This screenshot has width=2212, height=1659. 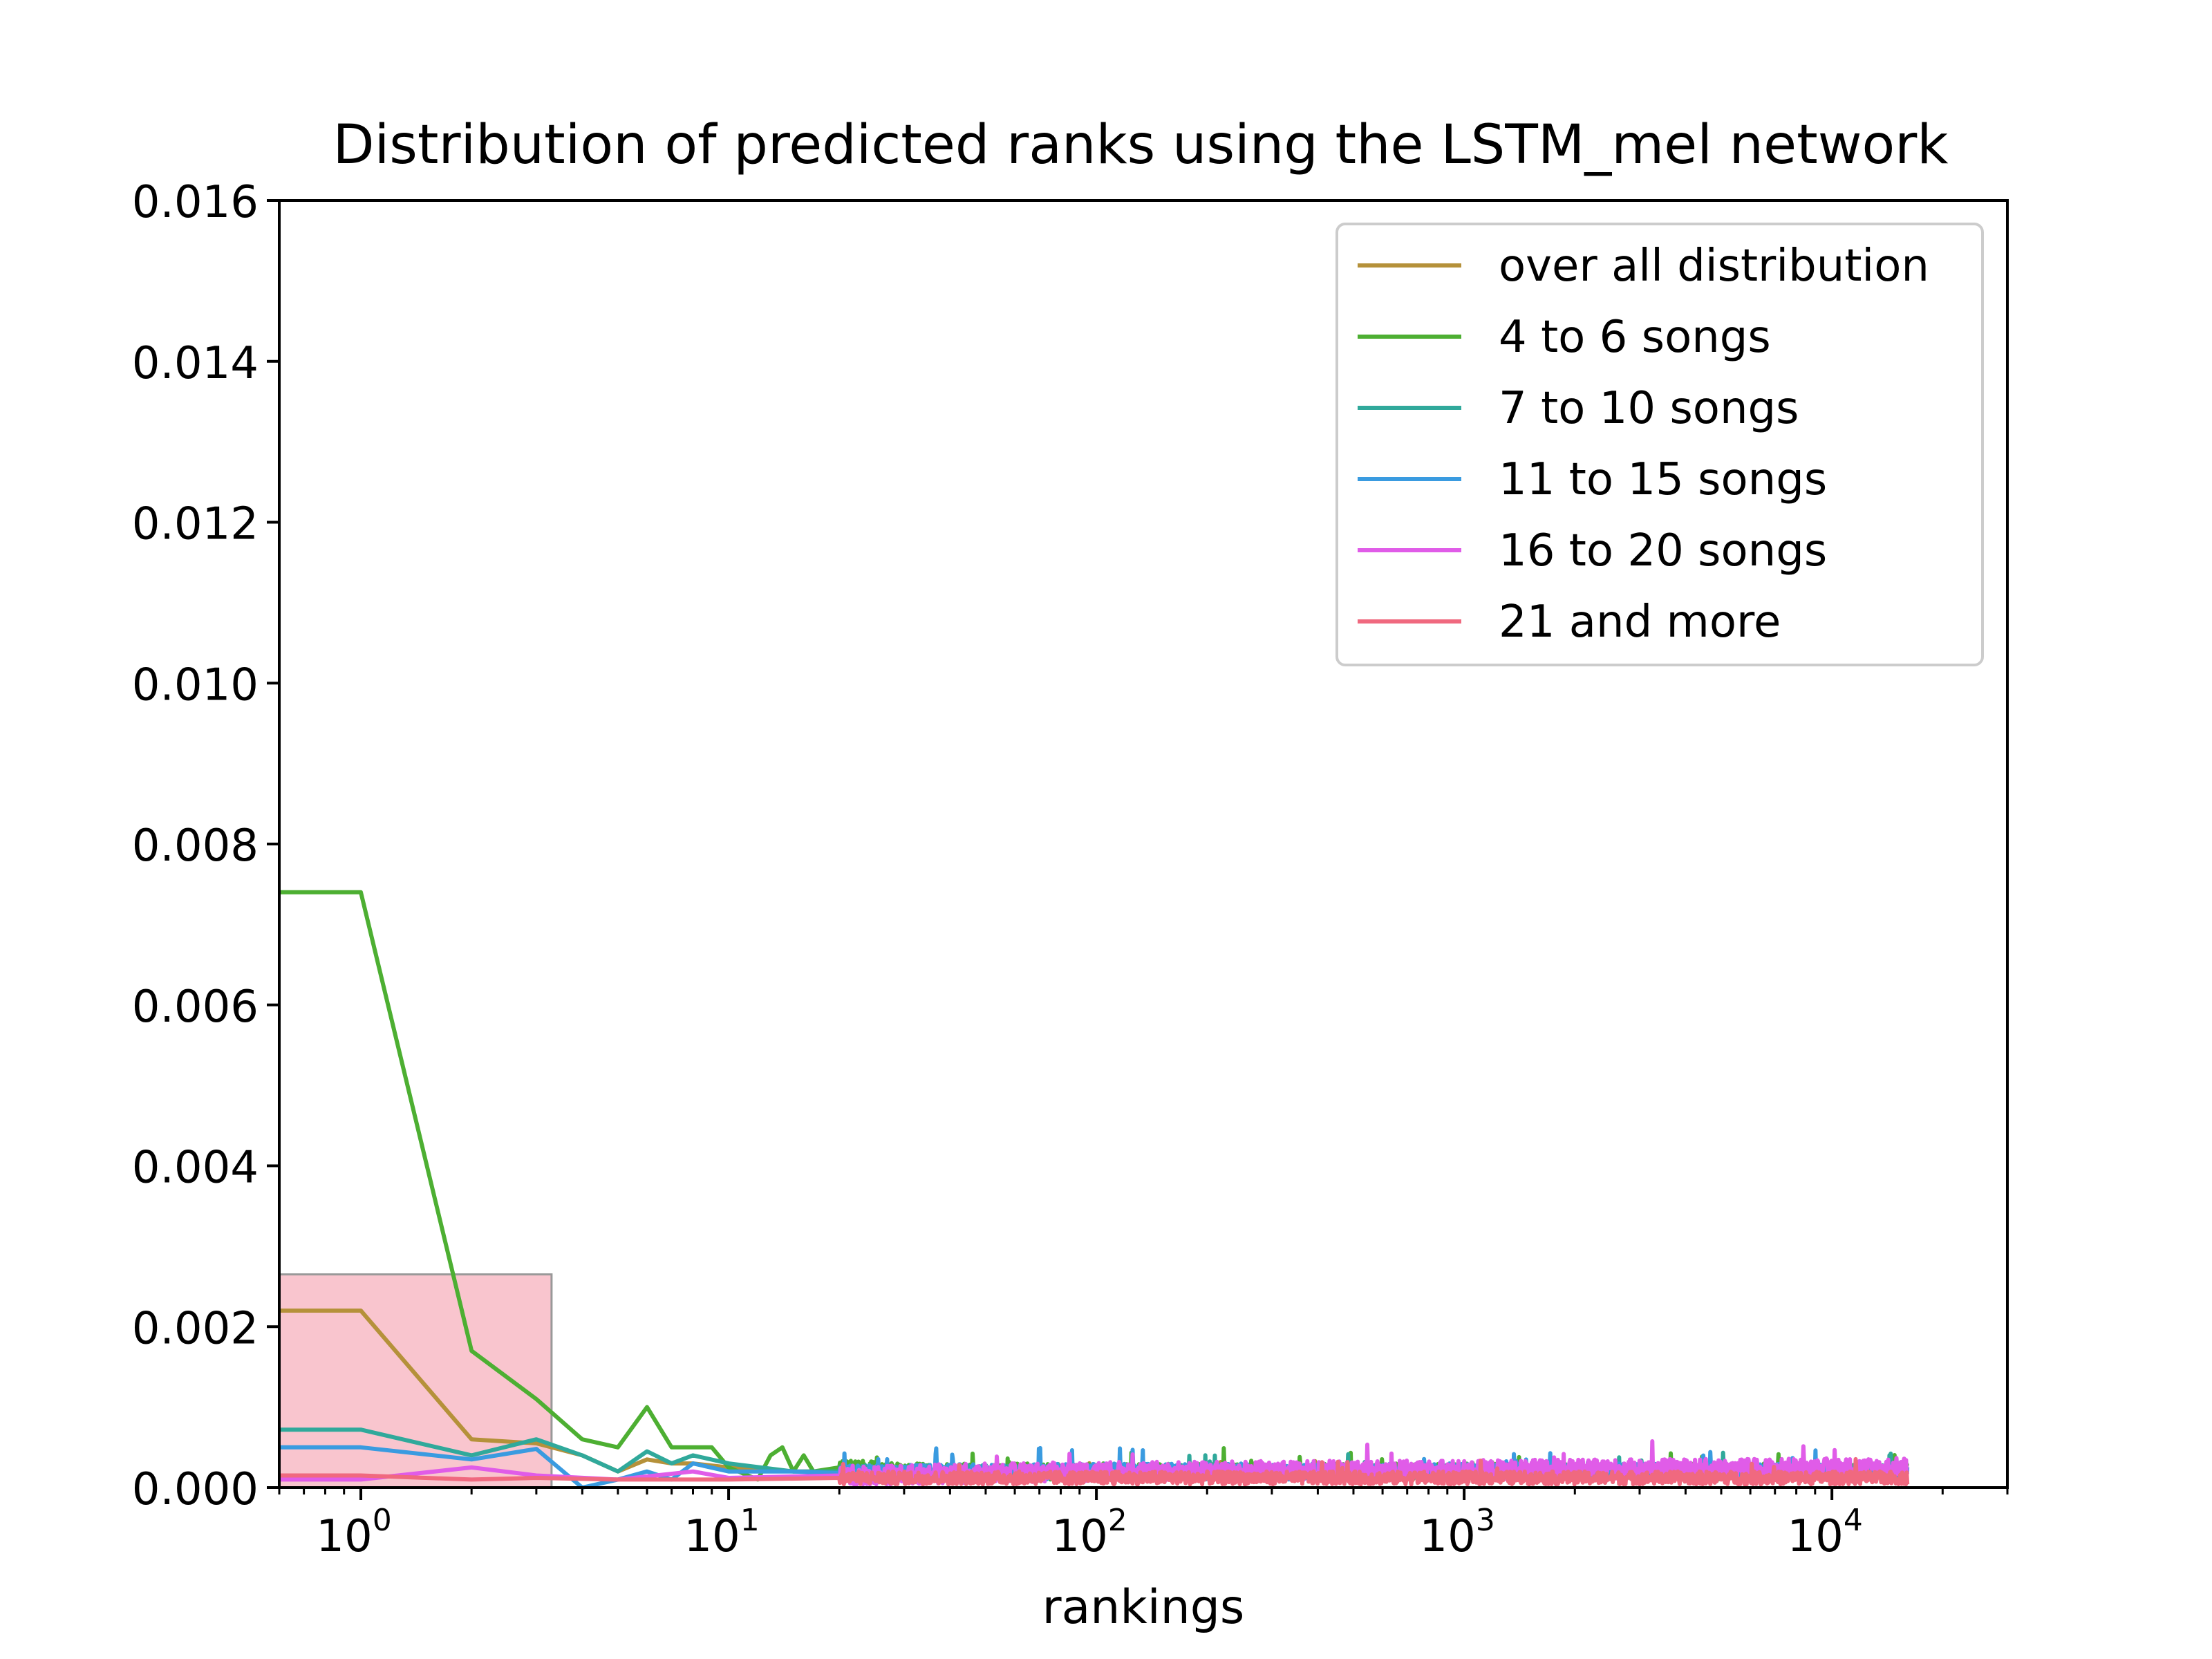 I want to click on x-axis-label: rankings, so click(x=1143, y=1607).